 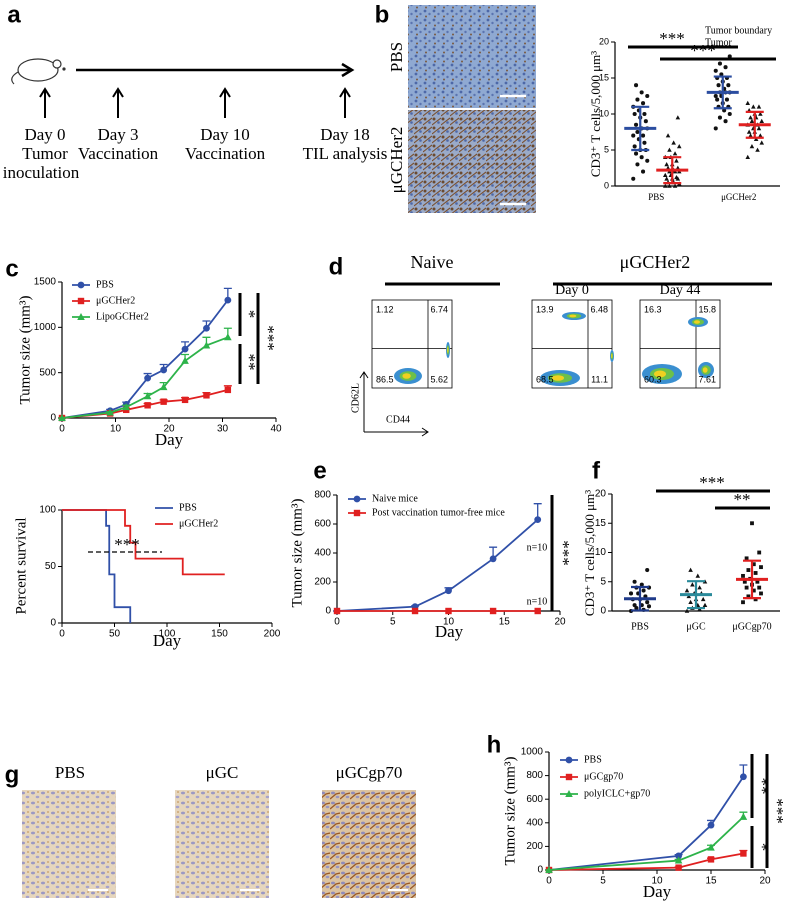 What do you see at coordinates (319, 470) in the screenshot?
I see `panel-label: e` at bounding box center [319, 470].